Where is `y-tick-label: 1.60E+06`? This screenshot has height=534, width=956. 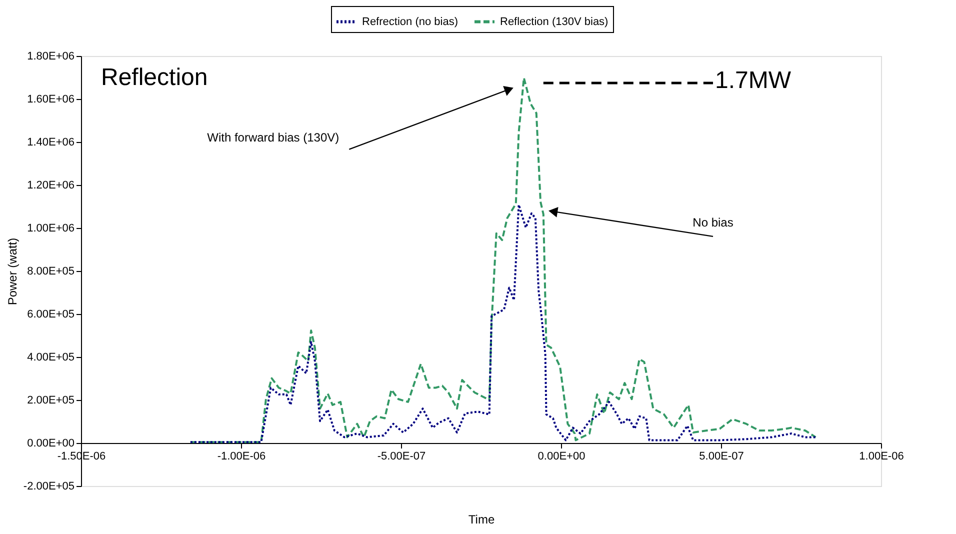
y-tick-label: 1.60E+06 is located at coordinates (50, 100).